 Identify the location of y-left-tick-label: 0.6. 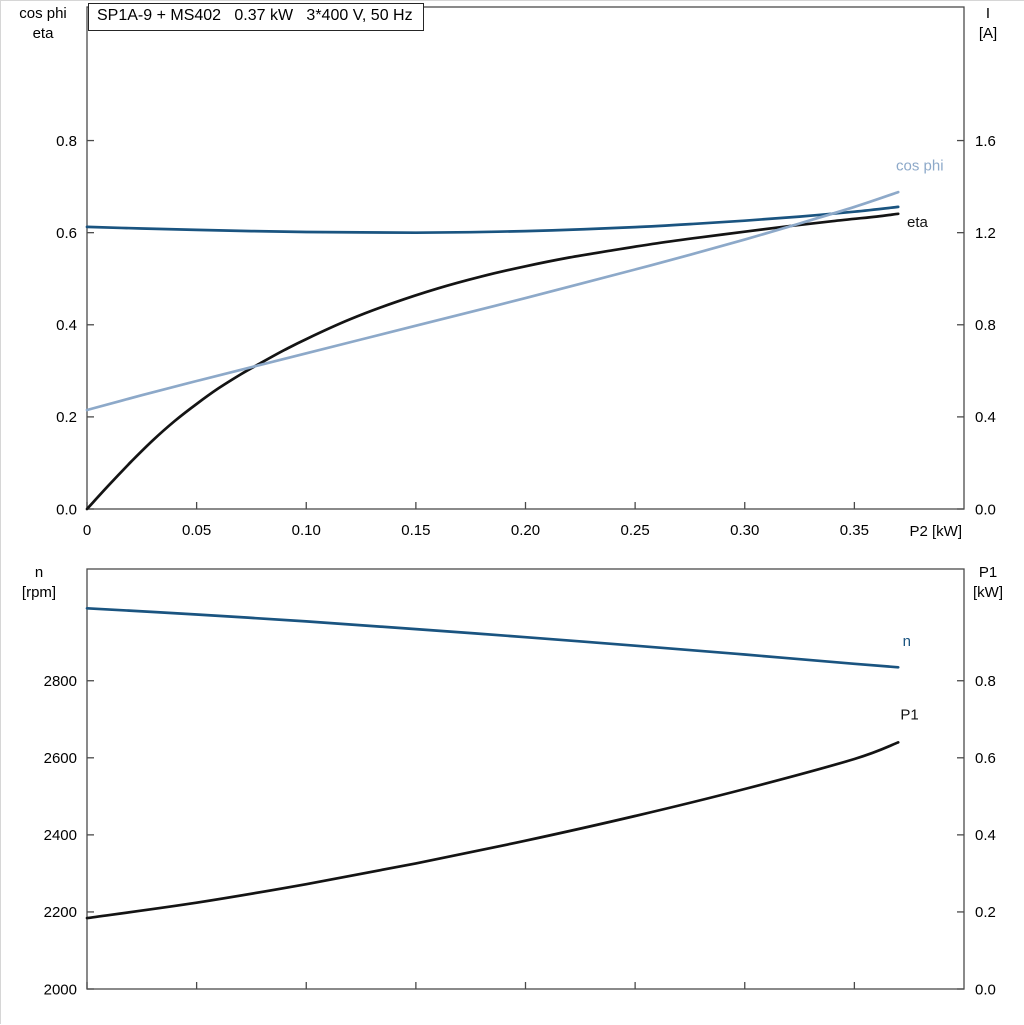
(66, 233).